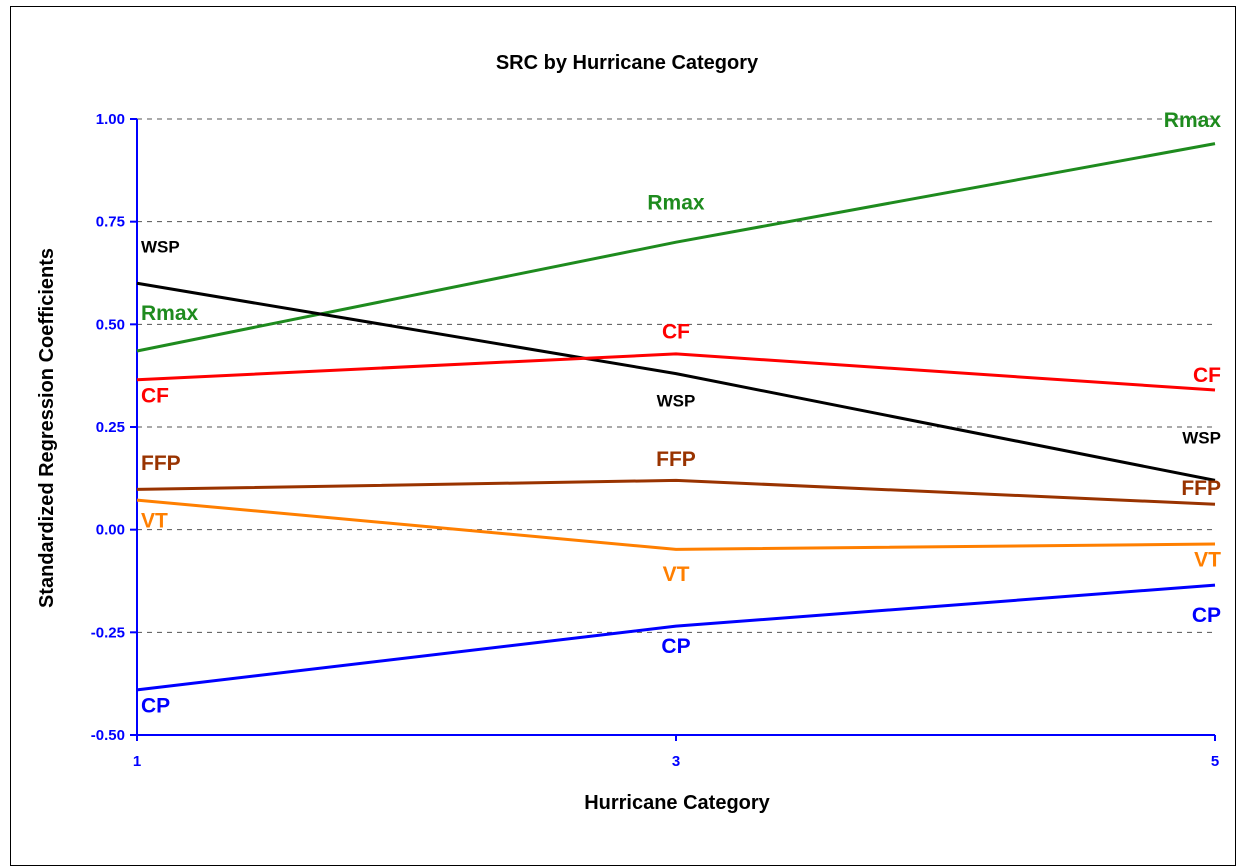 The width and height of the screenshot is (1238, 866). What do you see at coordinates (110, 324) in the screenshot?
I see `y-tick-label: 0.50` at bounding box center [110, 324].